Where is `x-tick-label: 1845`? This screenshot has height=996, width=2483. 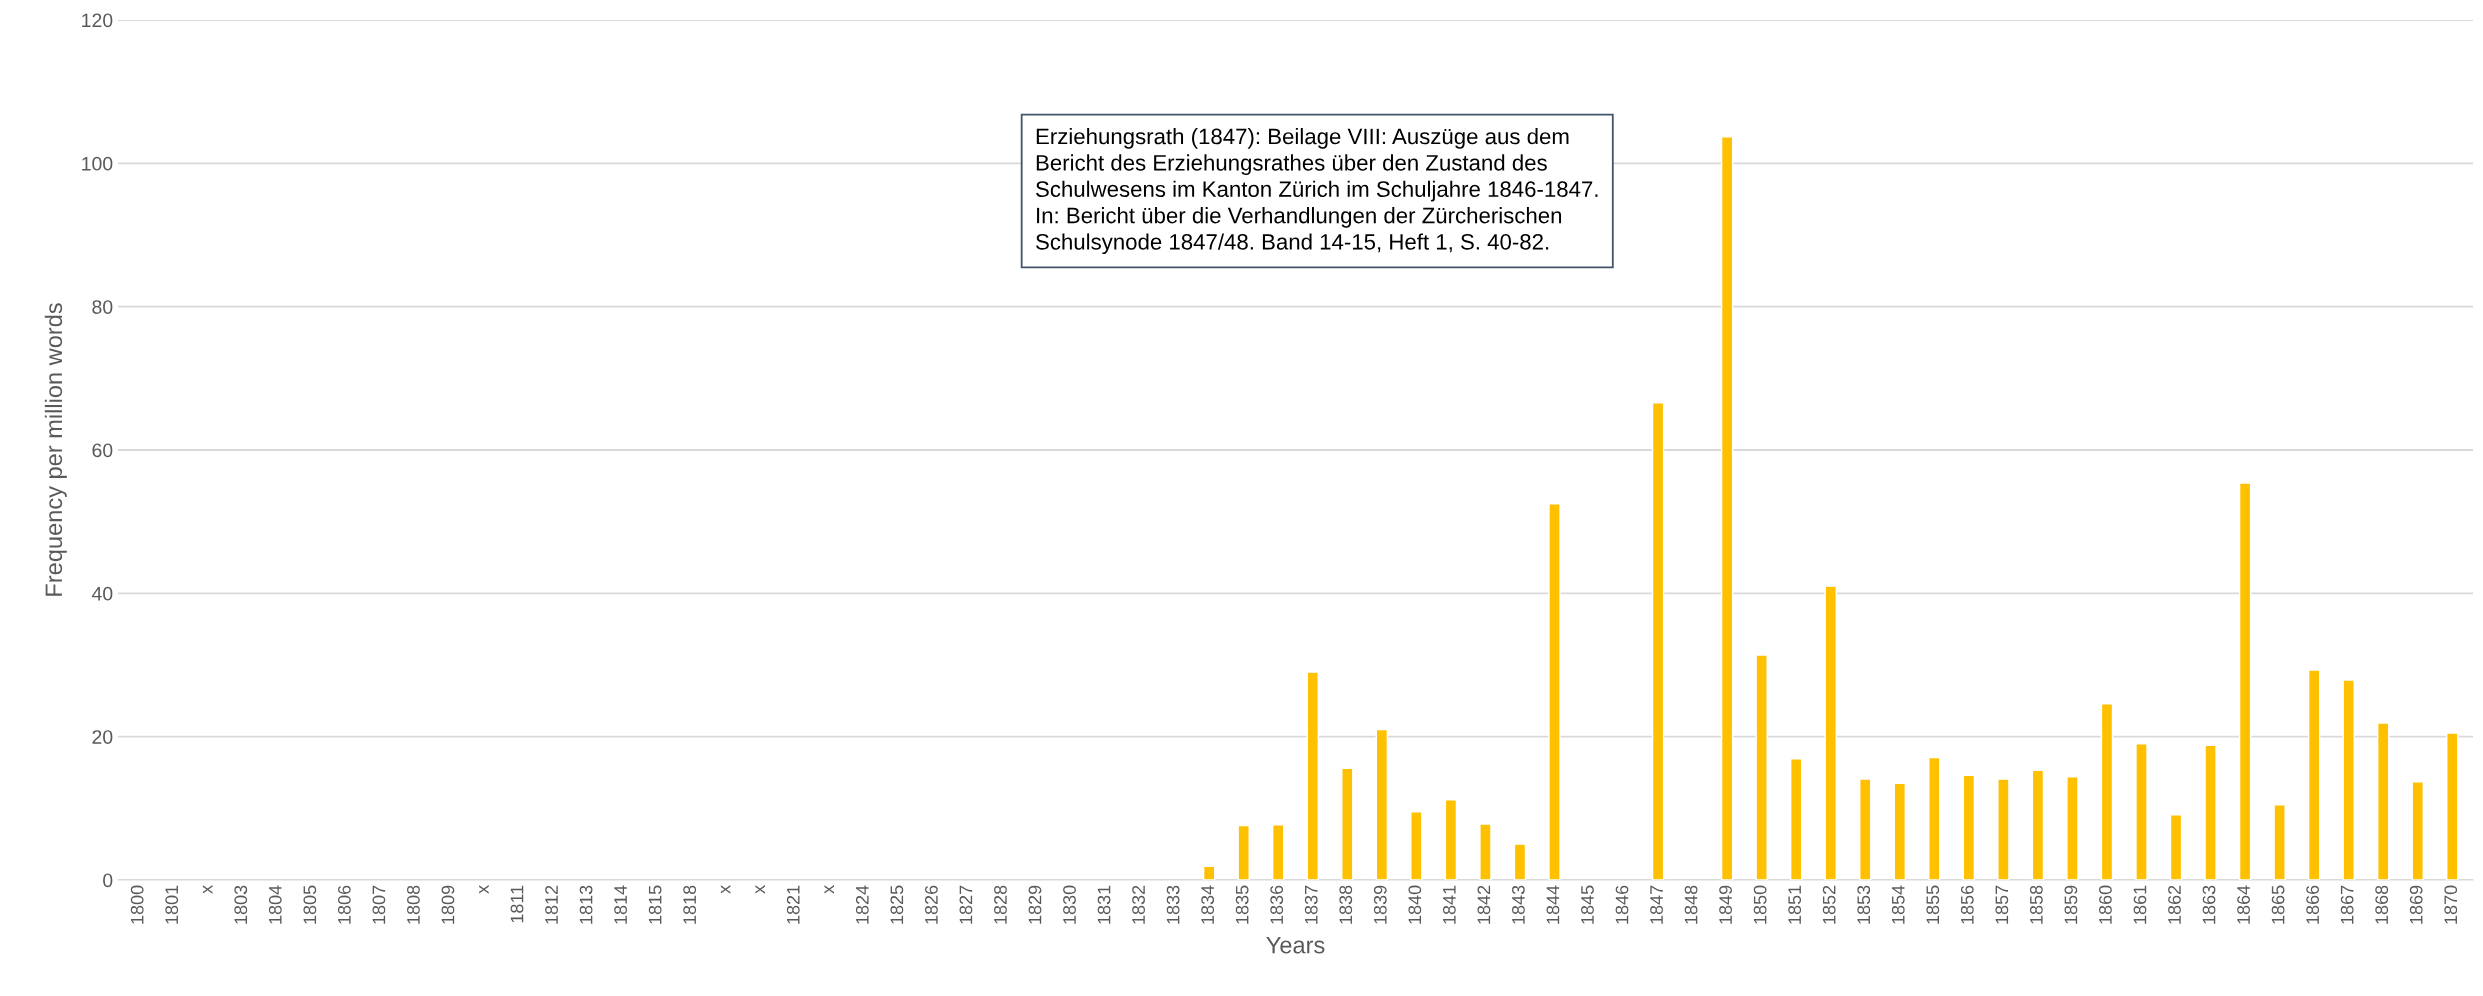 x-tick-label: 1845 is located at coordinates (1587, 904).